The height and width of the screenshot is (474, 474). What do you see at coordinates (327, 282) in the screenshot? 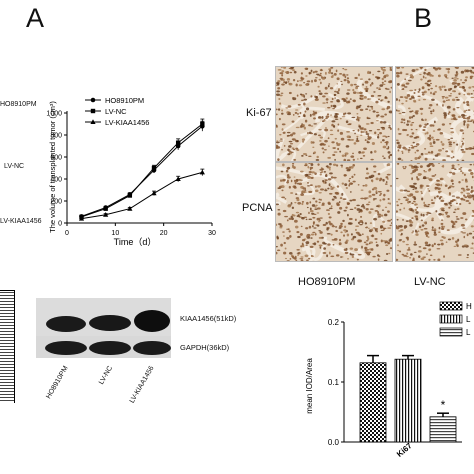
I see `micro-col-label-ho8910pm: HO8910PM` at bounding box center [327, 282].